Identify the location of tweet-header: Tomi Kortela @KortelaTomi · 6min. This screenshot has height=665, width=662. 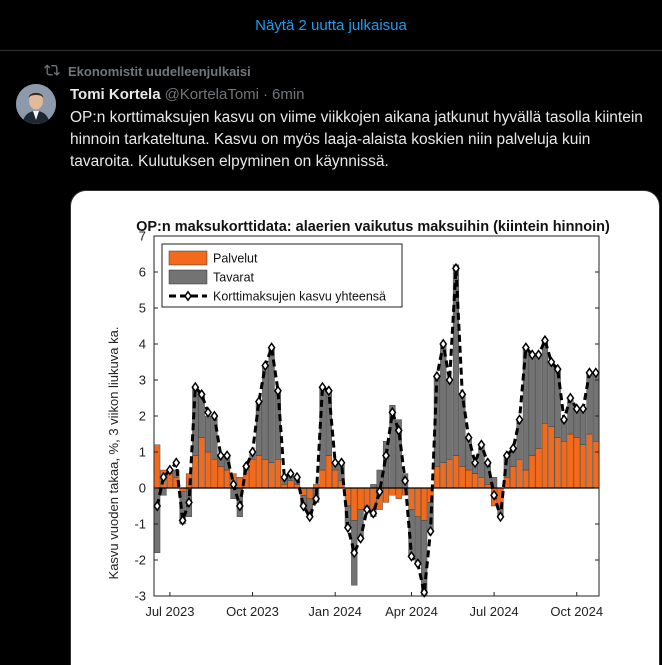
(187, 94).